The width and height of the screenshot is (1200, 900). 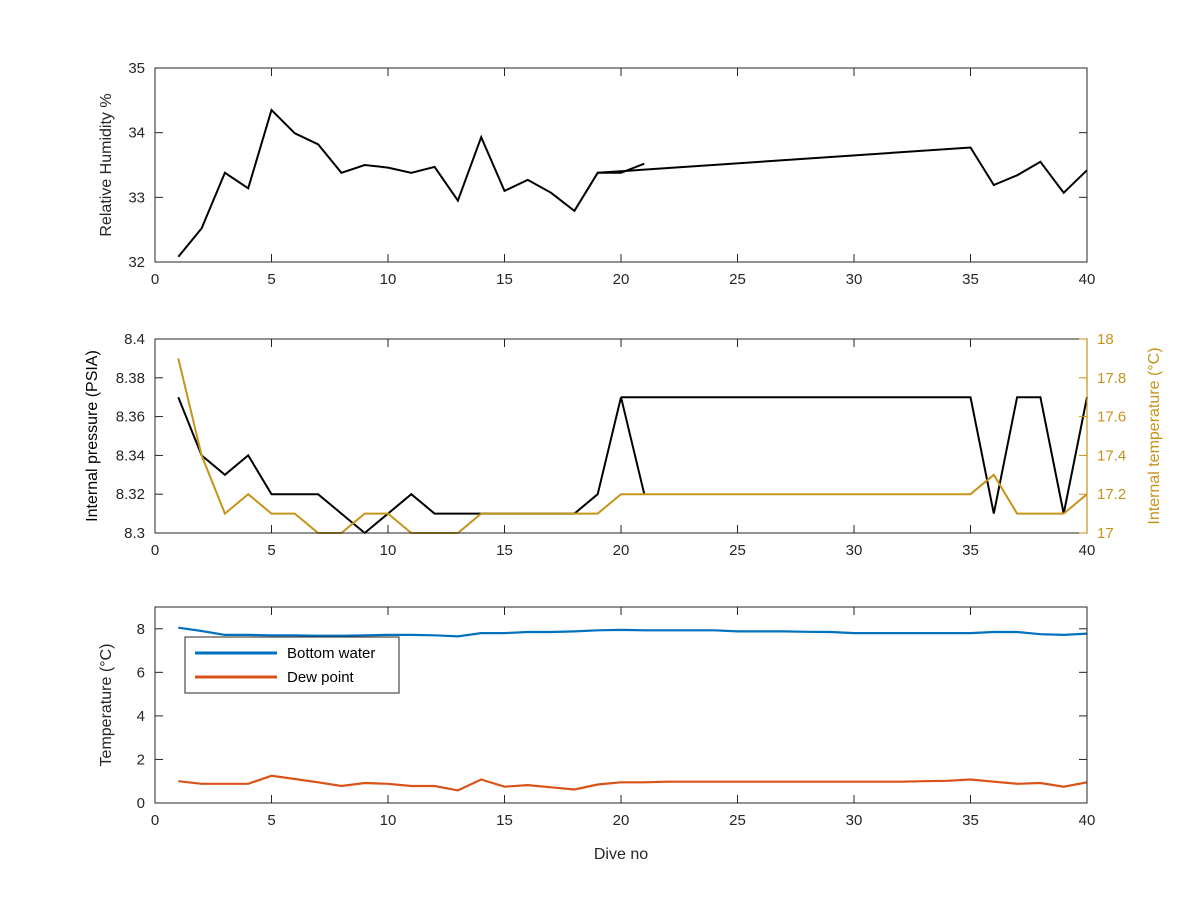 I want to click on y-tick-label: 8.3, so click(x=134, y=533).